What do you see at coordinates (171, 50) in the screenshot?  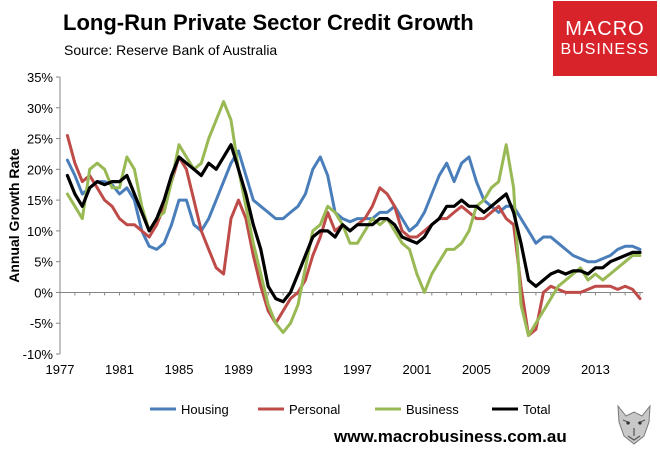 I see `chart-subtitle: Source: Reserve Bank of Australia` at bounding box center [171, 50].